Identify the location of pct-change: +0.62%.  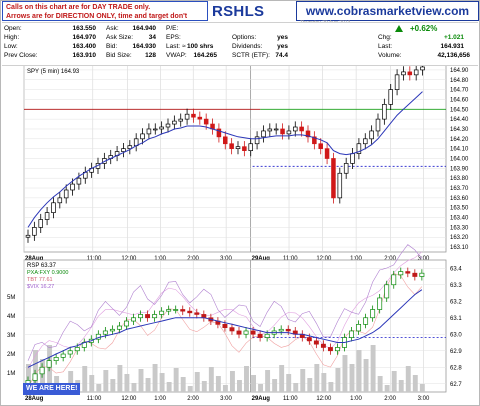
(424, 28).